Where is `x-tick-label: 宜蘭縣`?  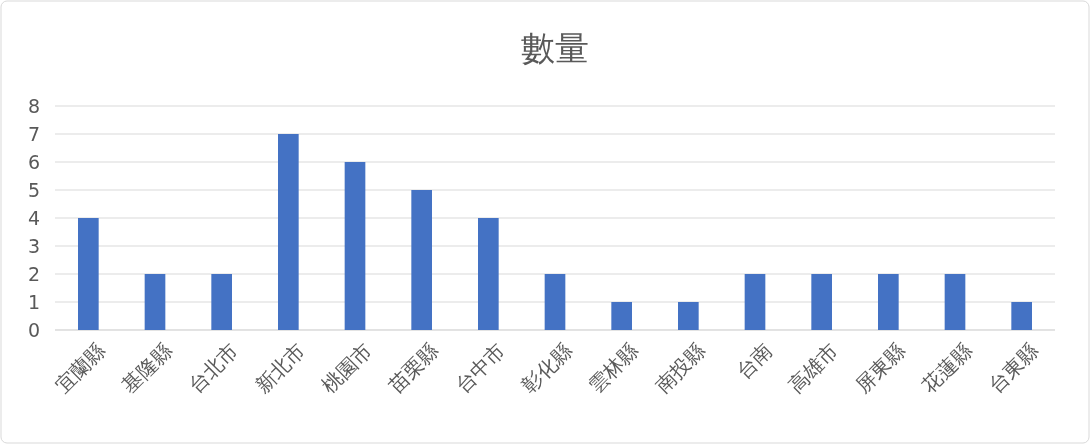 x-tick-label: 宜蘭縣 is located at coordinates (80, 368).